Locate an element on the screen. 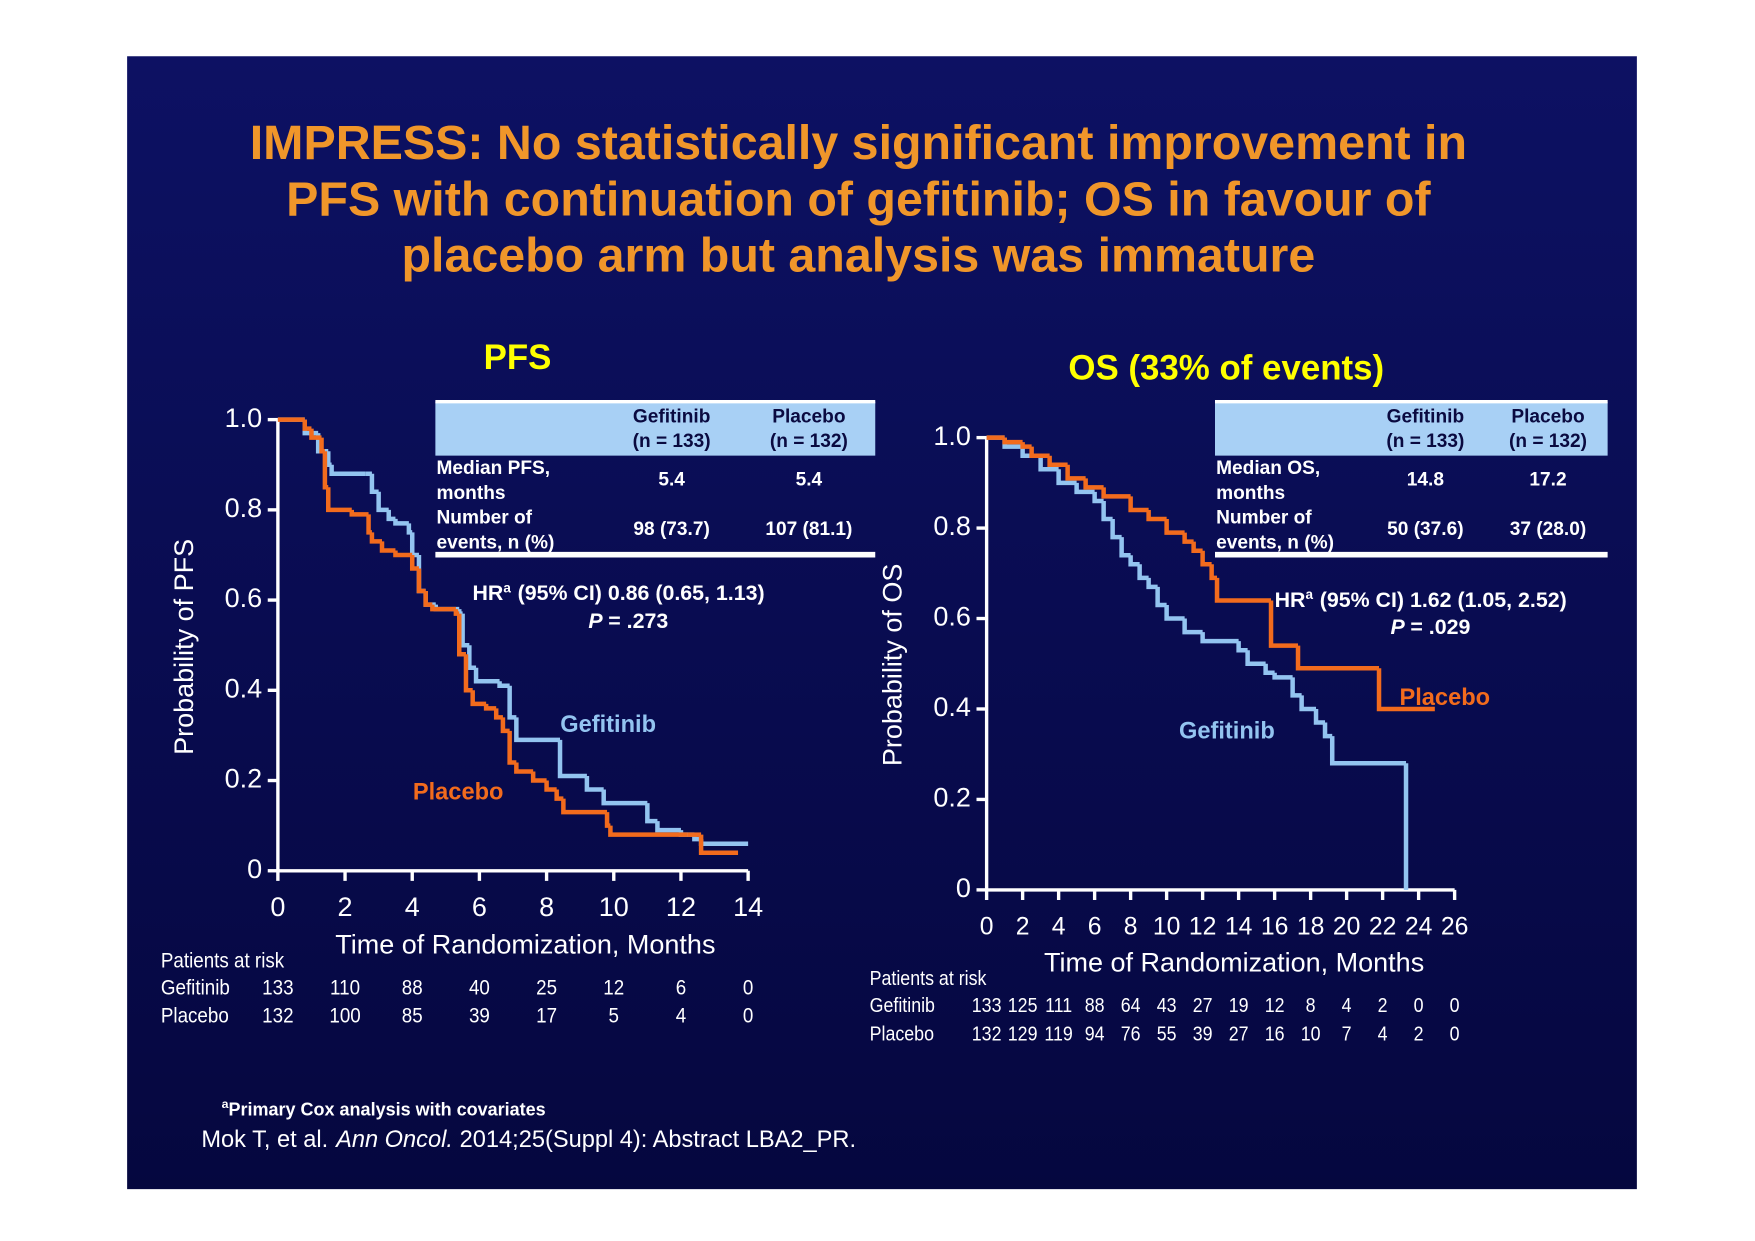 The image size is (1755, 1241). at-risk-count: 25 is located at coordinates (546, 987).